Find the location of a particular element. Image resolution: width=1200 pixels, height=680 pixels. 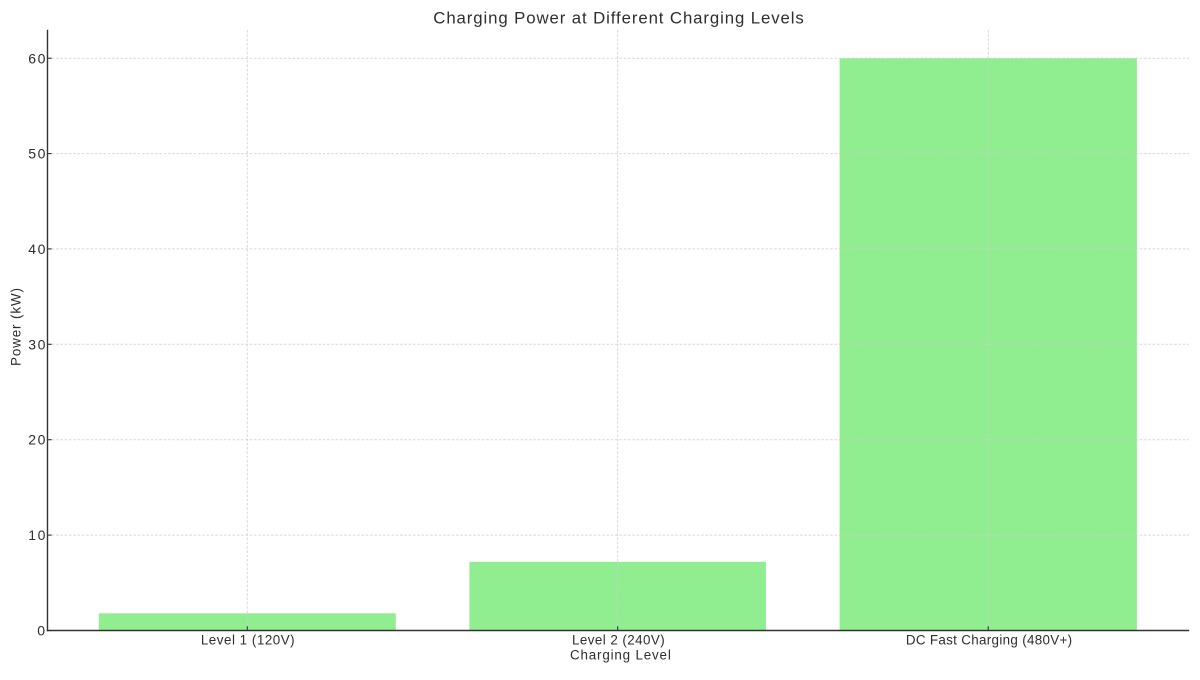

svg-text: Level 2 (240V) is located at coordinates (618, 639).